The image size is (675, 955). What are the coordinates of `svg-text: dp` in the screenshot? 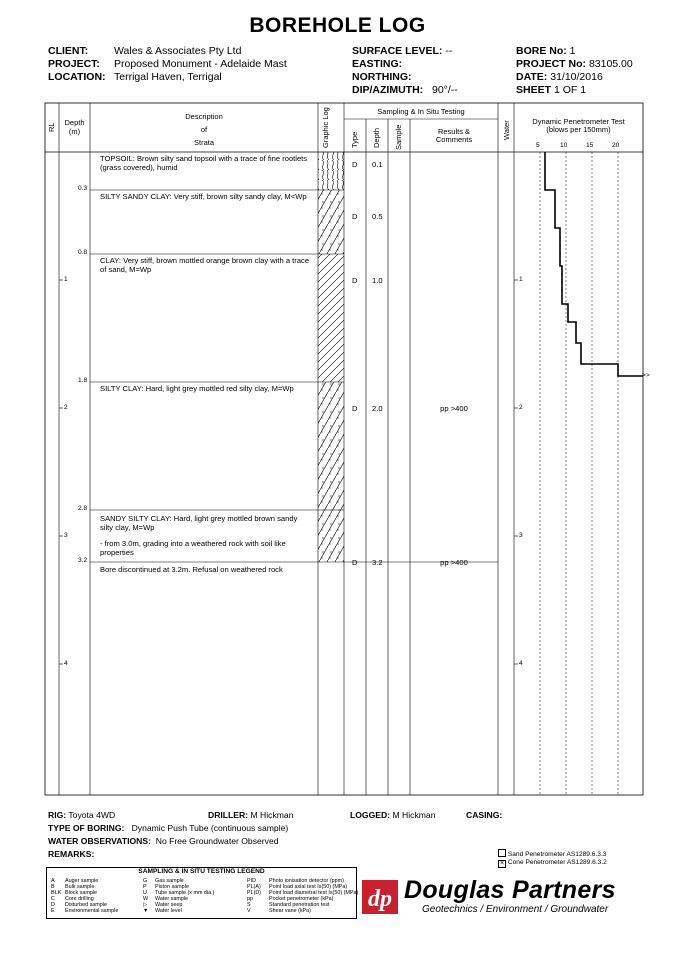 It's located at (380, 899).